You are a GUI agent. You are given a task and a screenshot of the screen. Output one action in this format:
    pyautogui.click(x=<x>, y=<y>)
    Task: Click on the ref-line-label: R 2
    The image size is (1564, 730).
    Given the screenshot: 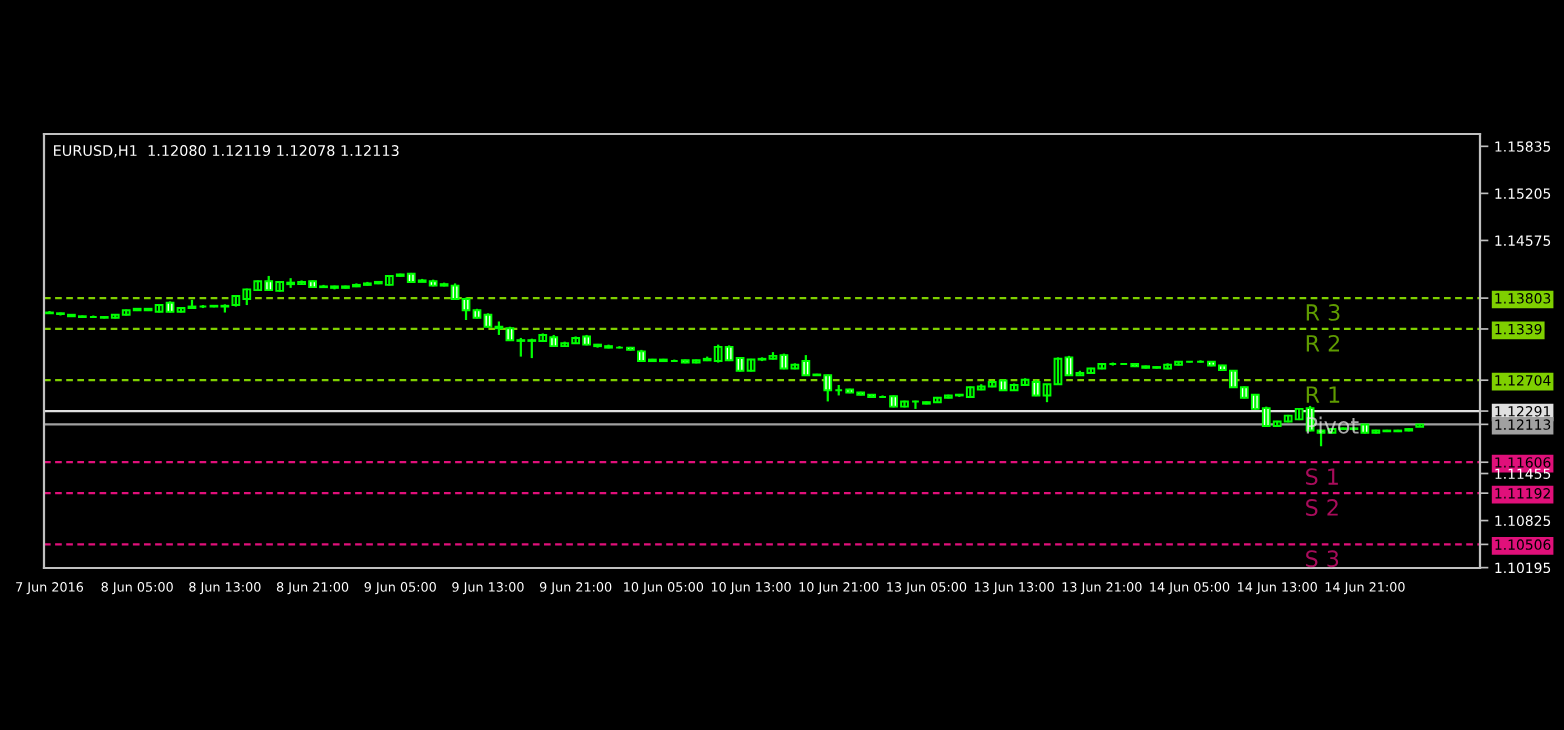 What is the action you would take?
    pyautogui.click(x=1323, y=343)
    